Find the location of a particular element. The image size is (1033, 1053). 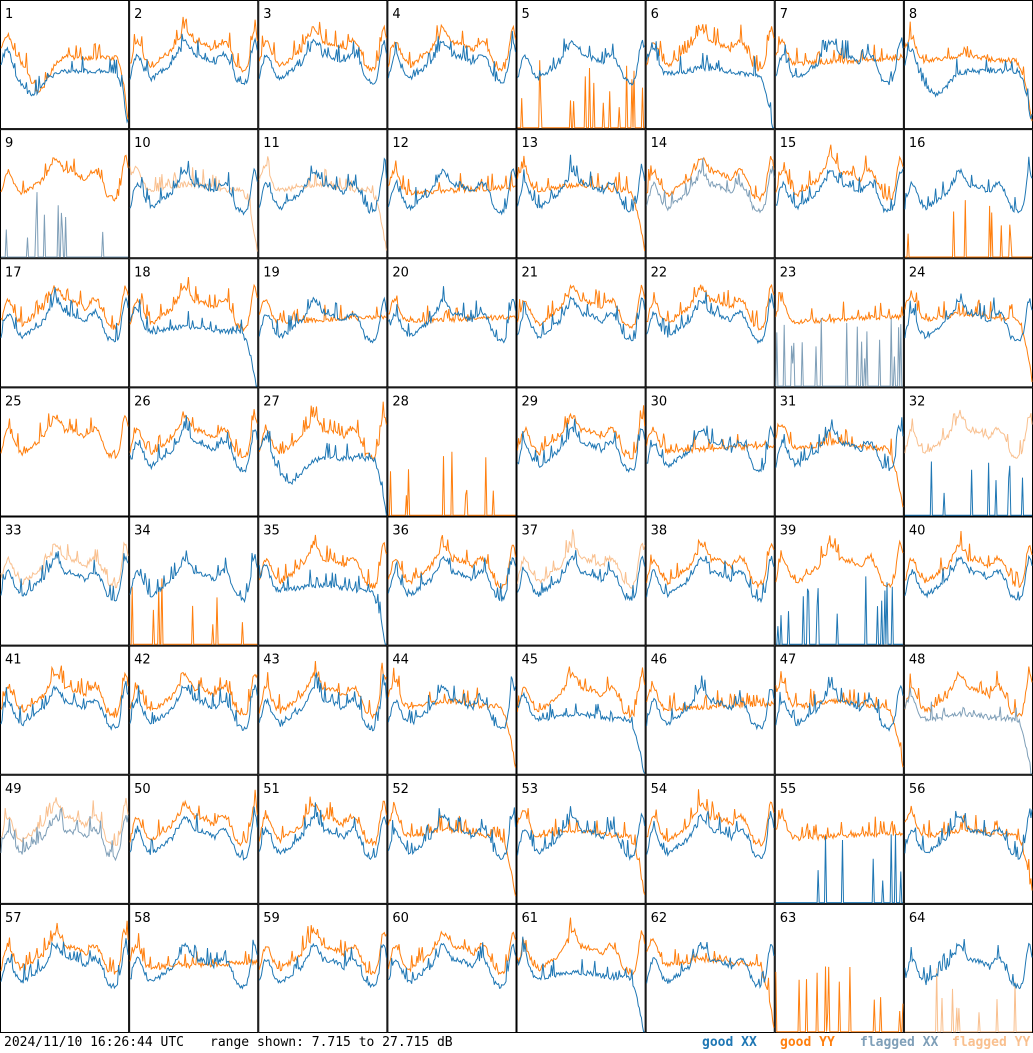

tile-52: 52 is located at coordinates (452, 839).